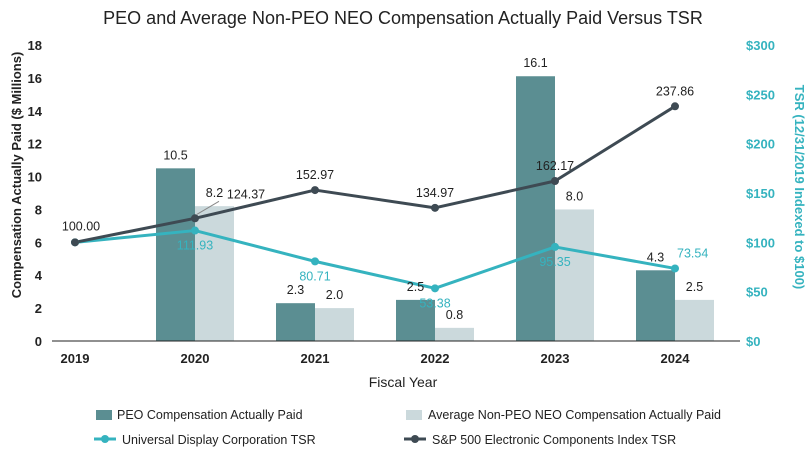  What do you see at coordinates (574, 196) in the screenshot?
I see `bar-label-neo: 8.0` at bounding box center [574, 196].